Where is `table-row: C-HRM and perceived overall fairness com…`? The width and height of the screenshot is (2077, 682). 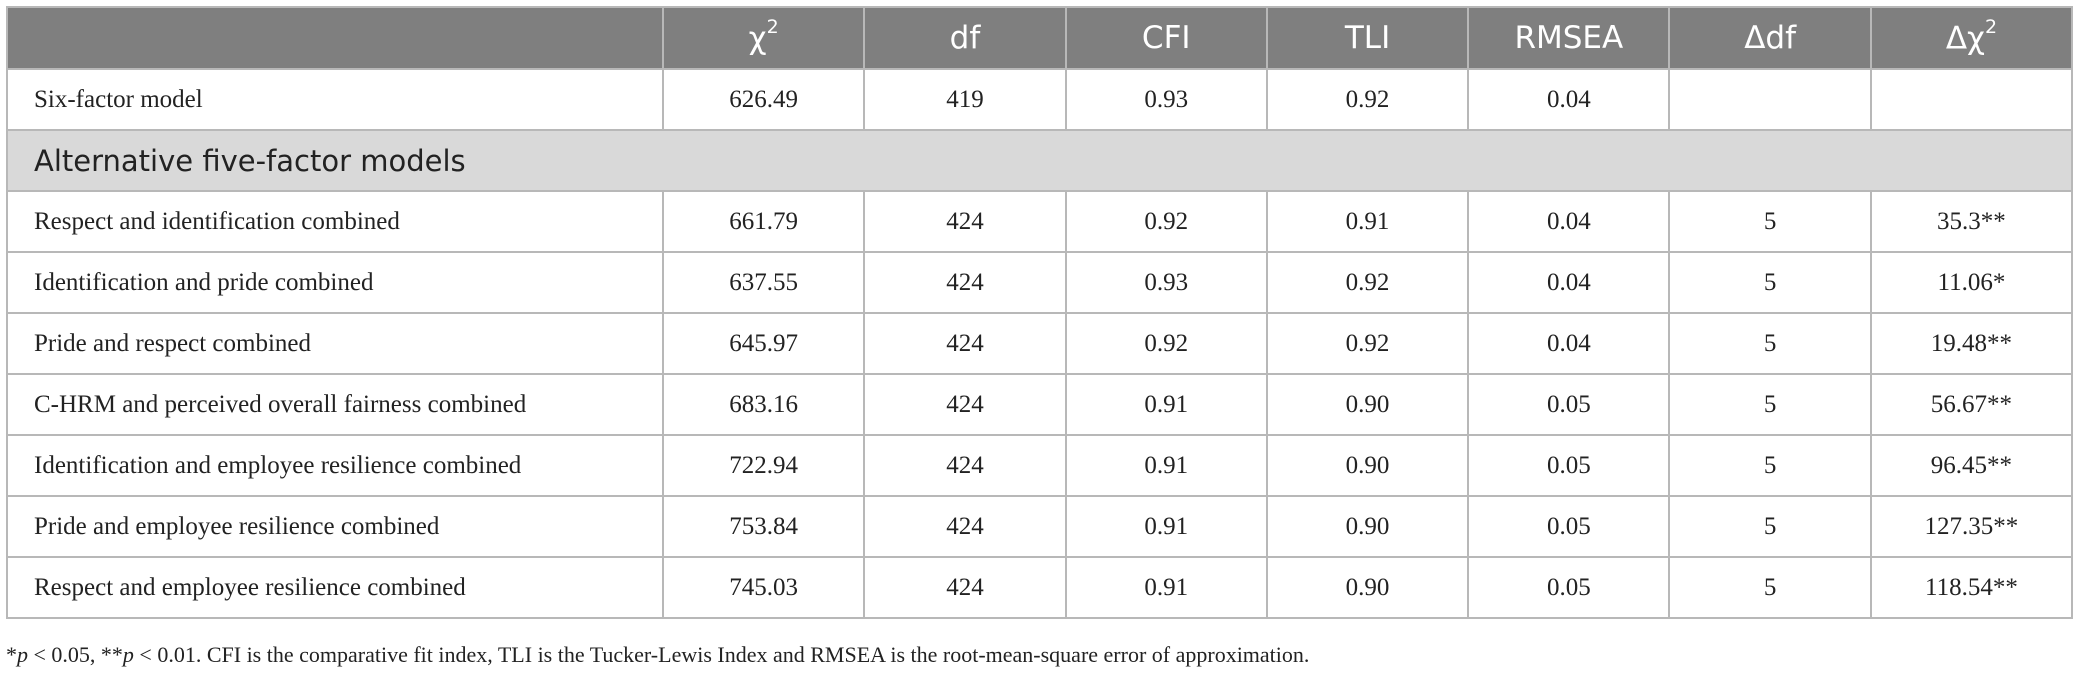
table-row: C-HRM and perceived overall fairness com… is located at coordinates (1040, 404).